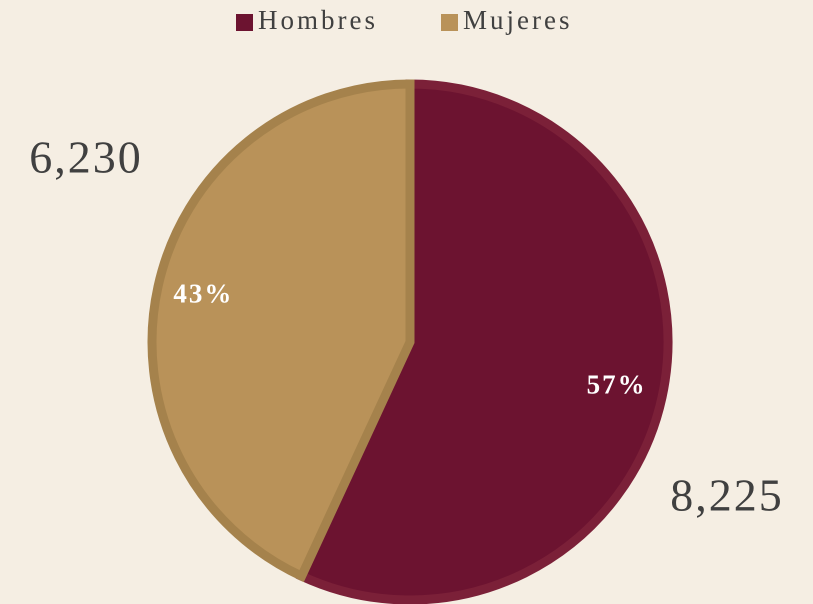 Image resolution: width=813 pixels, height=604 pixels. I want to click on percentage-label: 43%, so click(203, 294).